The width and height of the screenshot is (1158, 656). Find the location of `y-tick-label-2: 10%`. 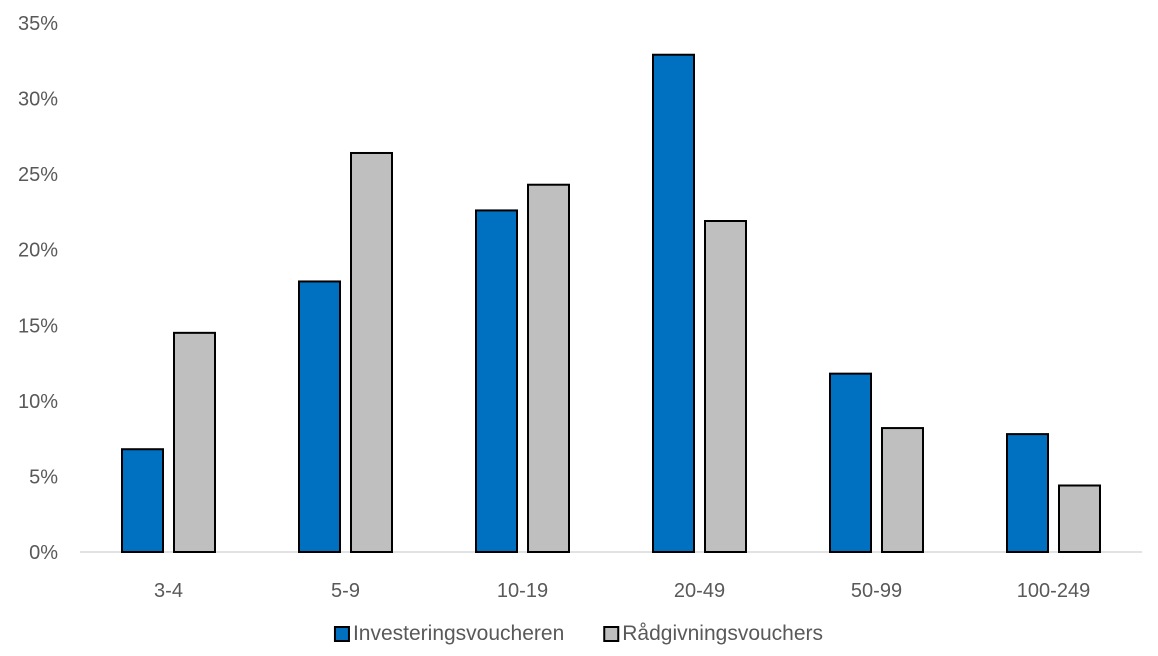

y-tick-label-2: 10% is located at coordinates (38, 402).